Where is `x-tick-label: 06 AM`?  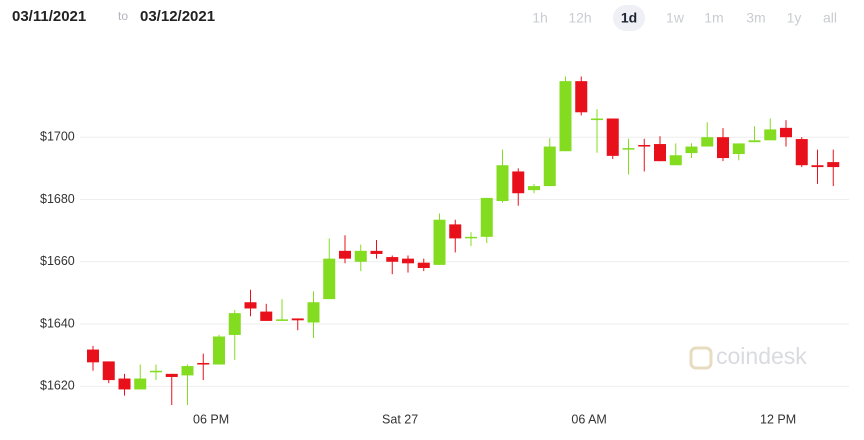 x-tick-label: 06 AM is located at coordinates (588, 419).